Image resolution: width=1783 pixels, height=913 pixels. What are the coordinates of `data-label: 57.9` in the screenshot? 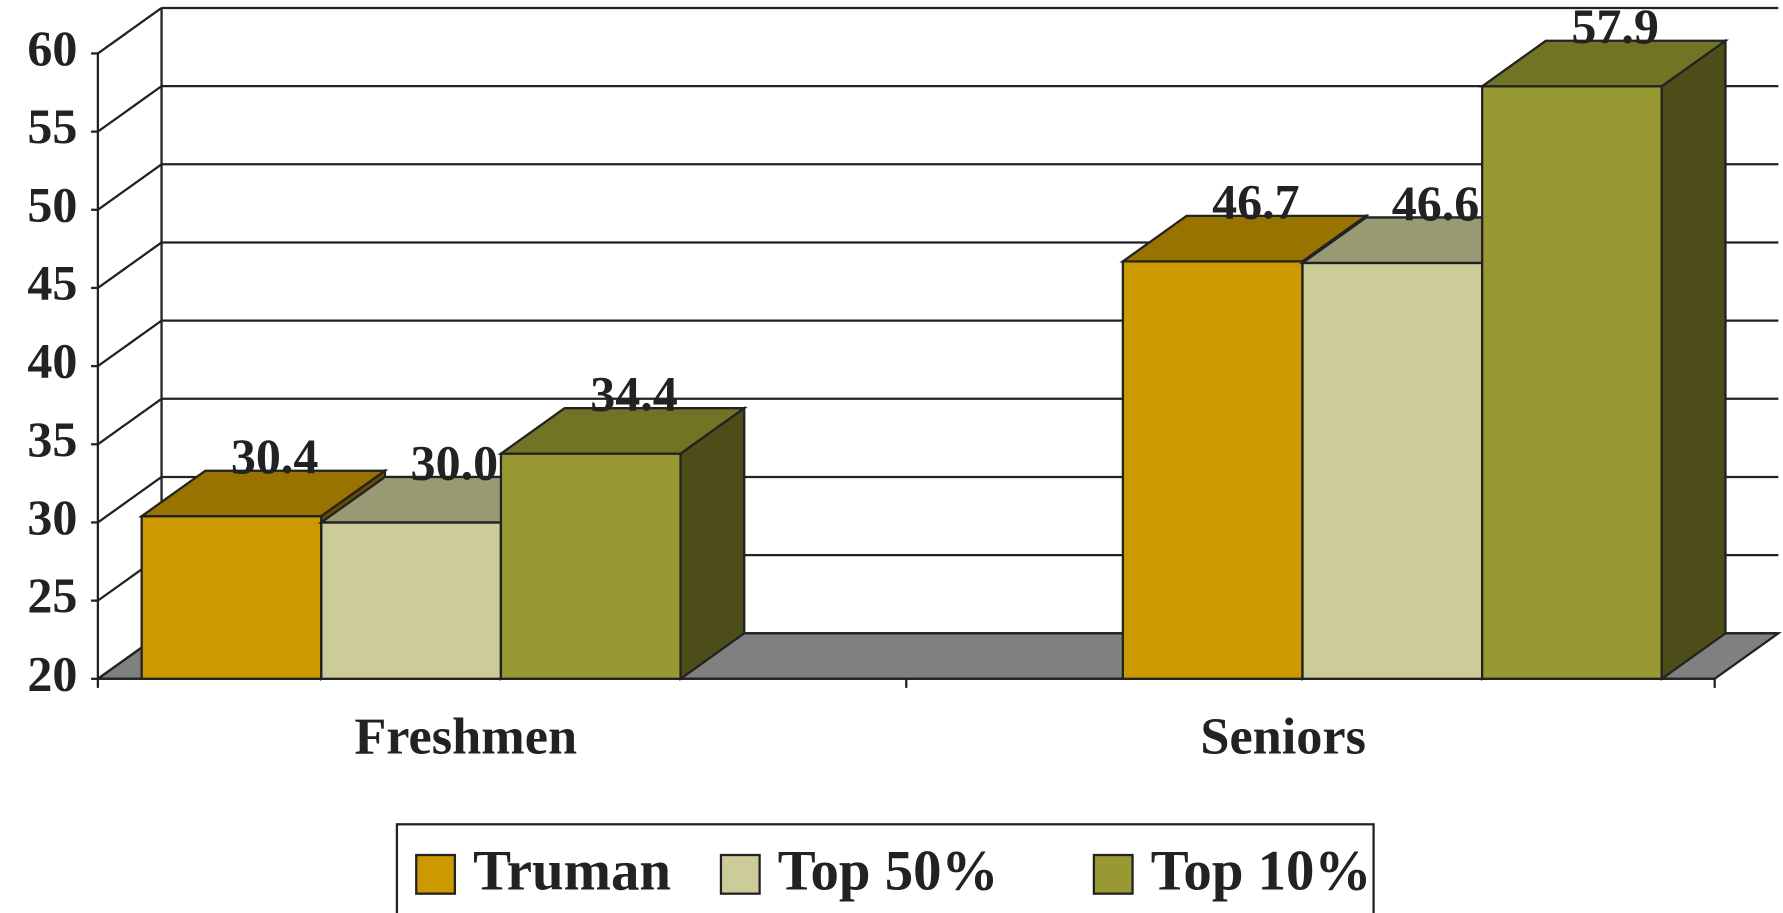 It's located at (1615, 27).